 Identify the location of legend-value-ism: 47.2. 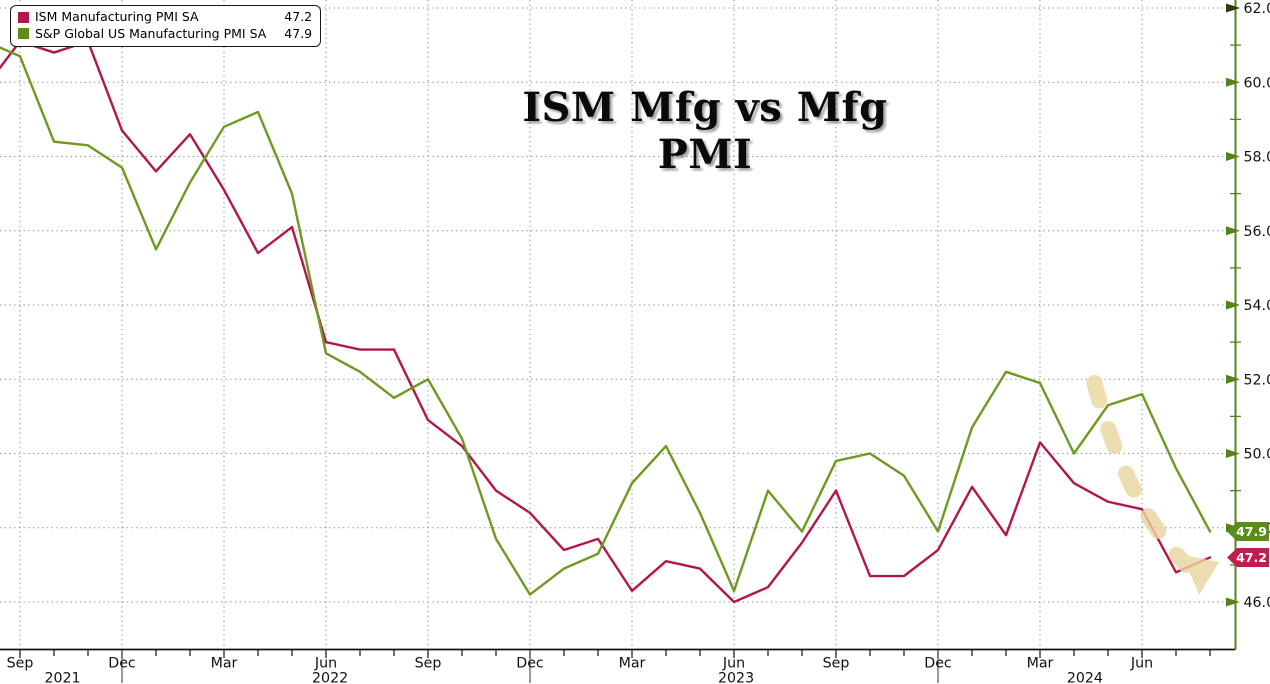
(298, 16).